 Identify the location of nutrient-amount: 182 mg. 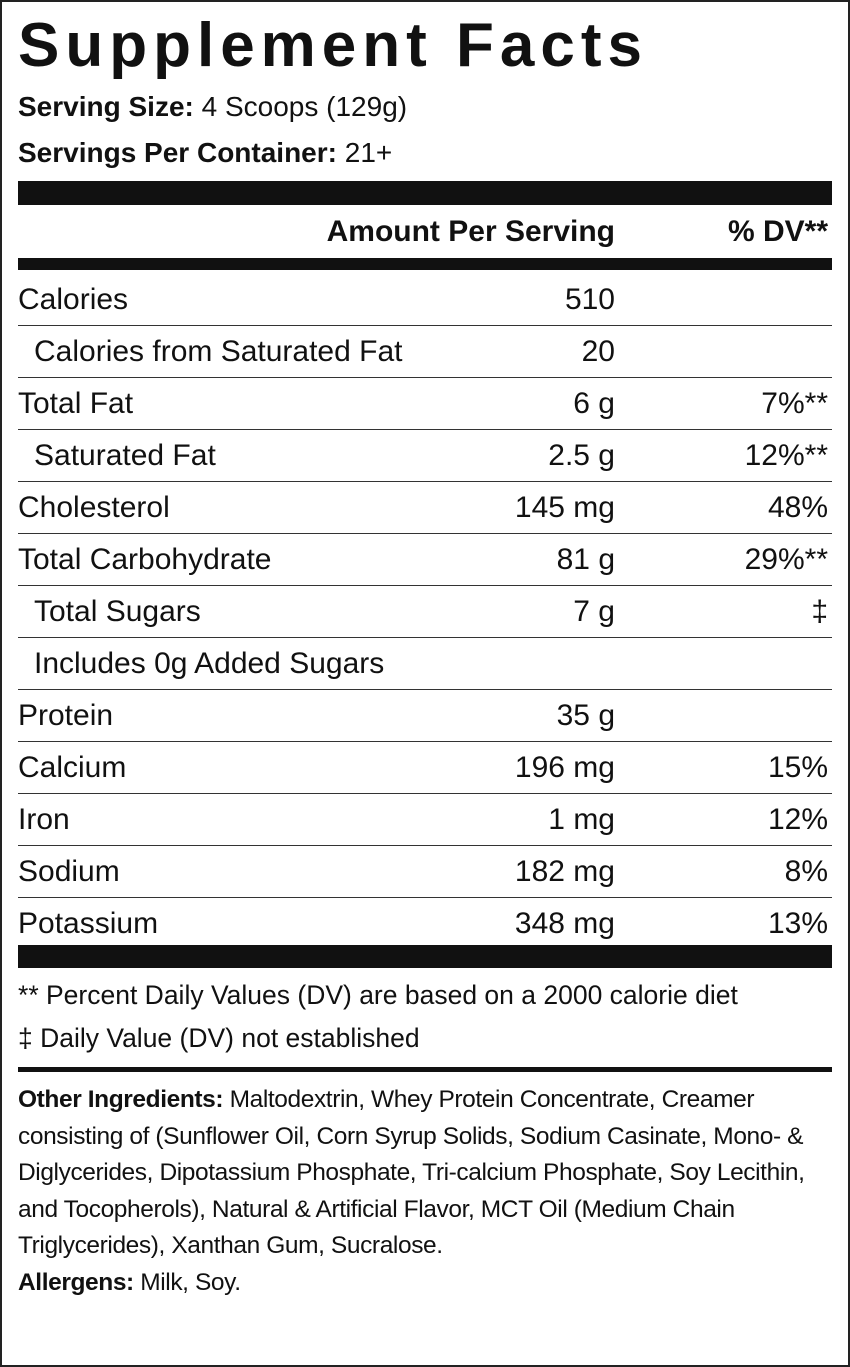
(564, 871).